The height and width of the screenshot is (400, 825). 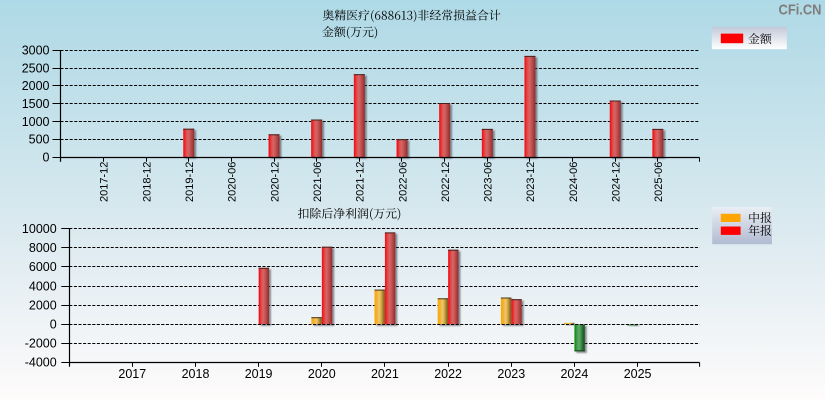 I want to click on svg-text: 2017-12, so click(x=105, y=182).